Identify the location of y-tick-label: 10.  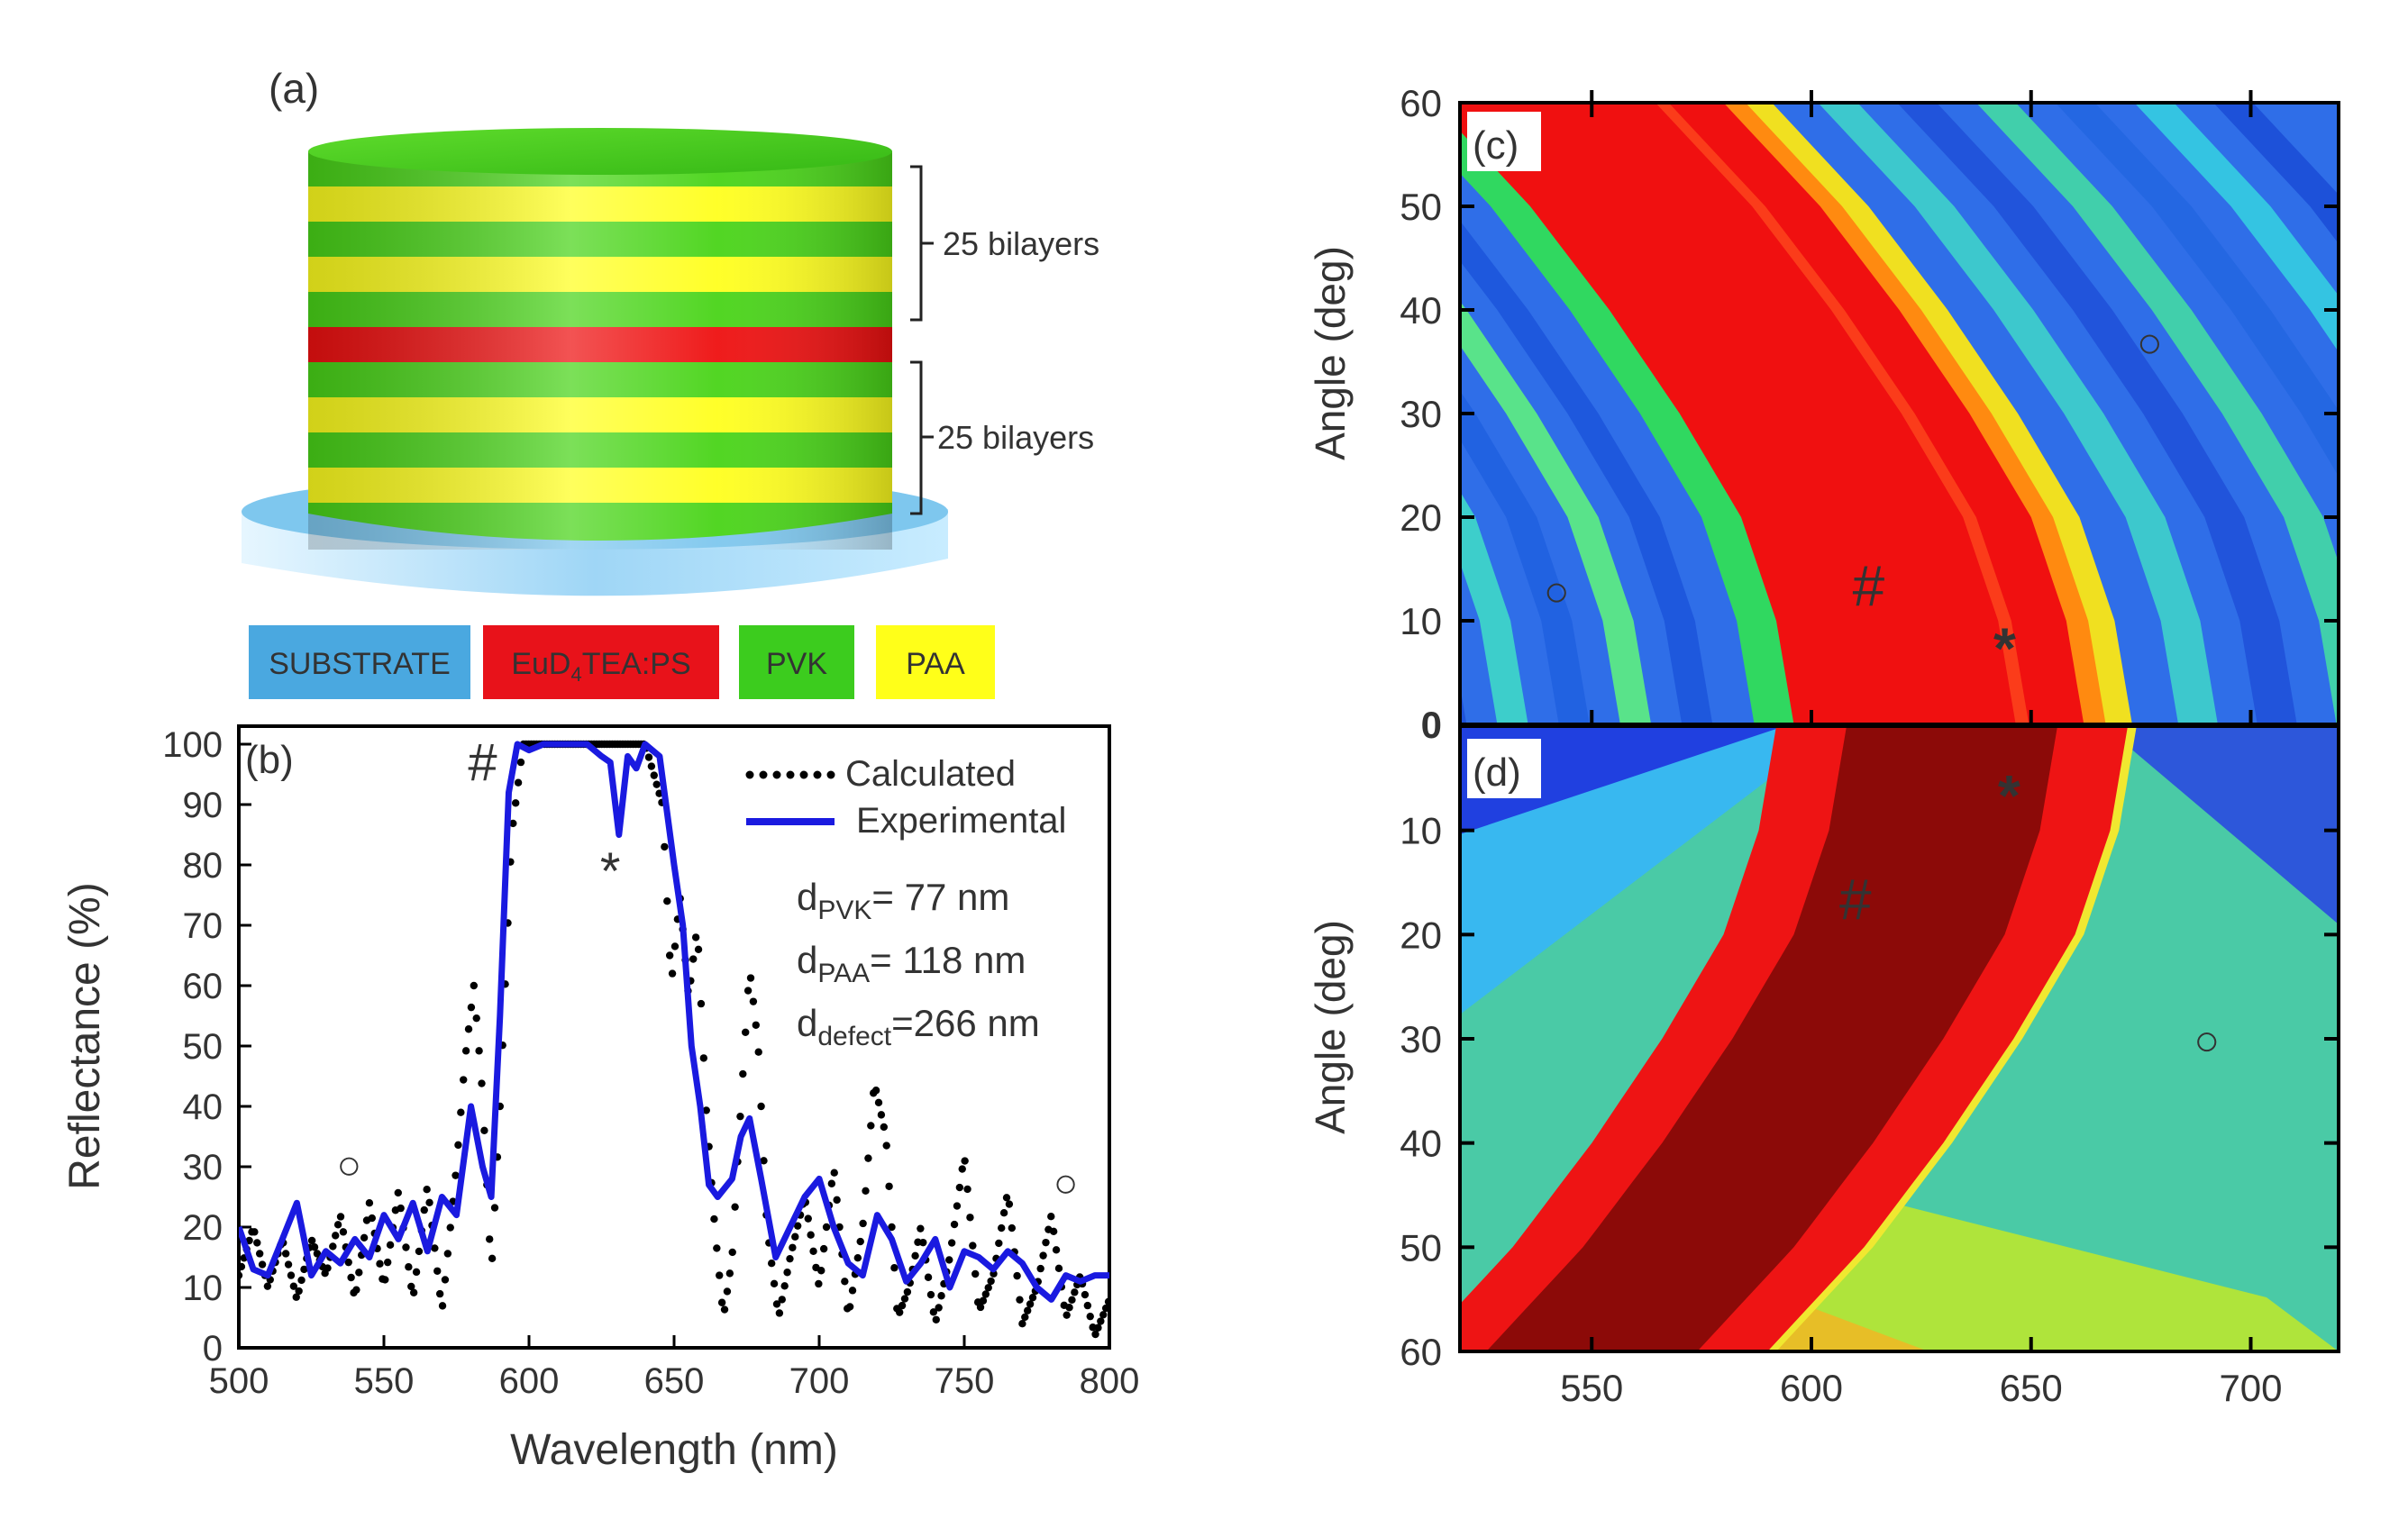
(203, 1289).